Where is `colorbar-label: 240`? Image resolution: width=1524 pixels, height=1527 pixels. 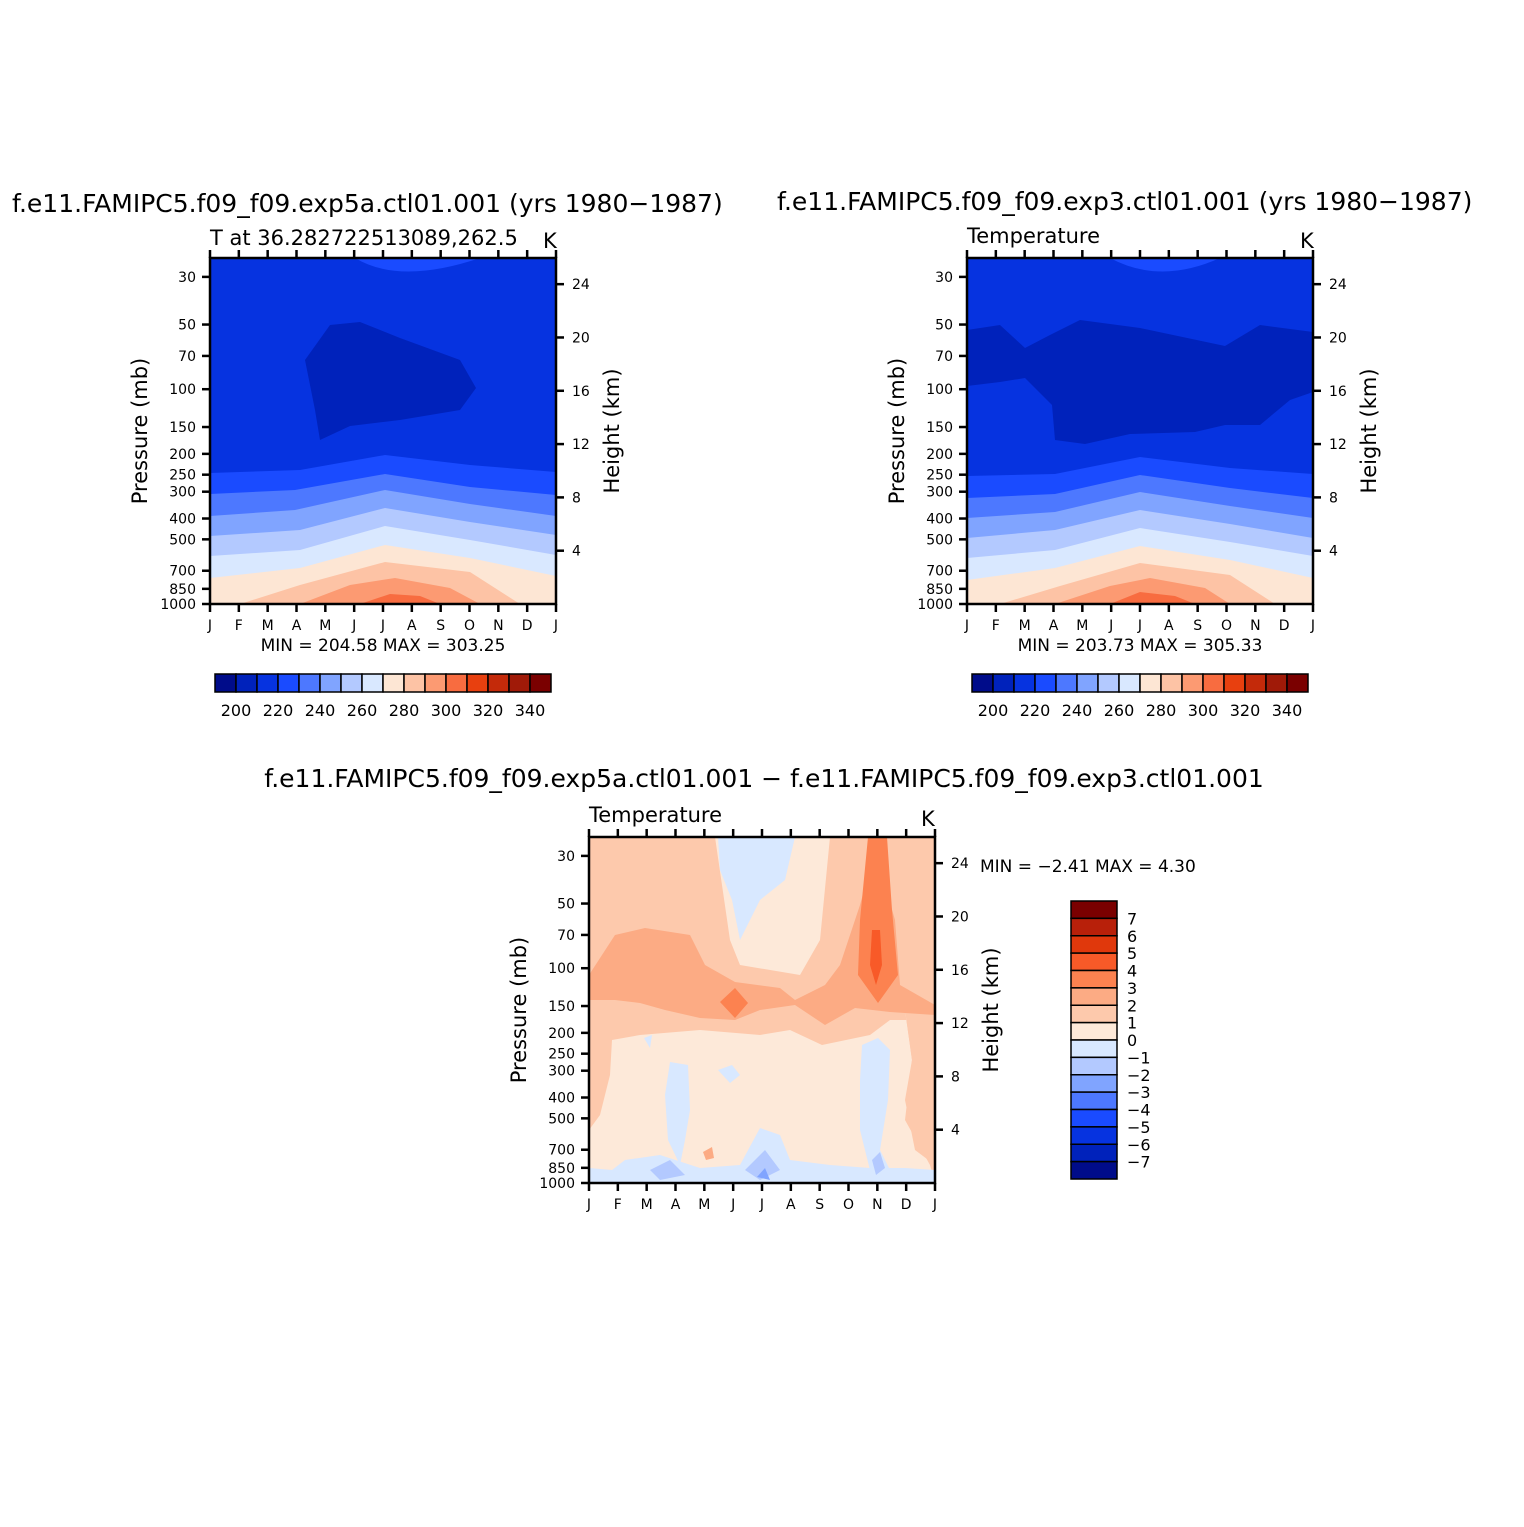 colorbar-label: 240 is located at coordinates (1077, 710).